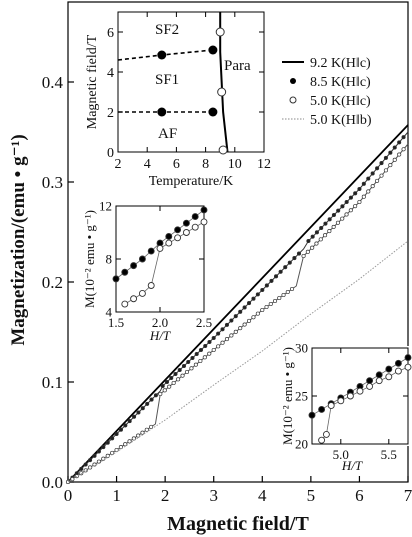  What do you see at coordinates (235, 164) in the screenshot?
I see `phase-x-tick-label: 10` at bounding box center [235, 164].